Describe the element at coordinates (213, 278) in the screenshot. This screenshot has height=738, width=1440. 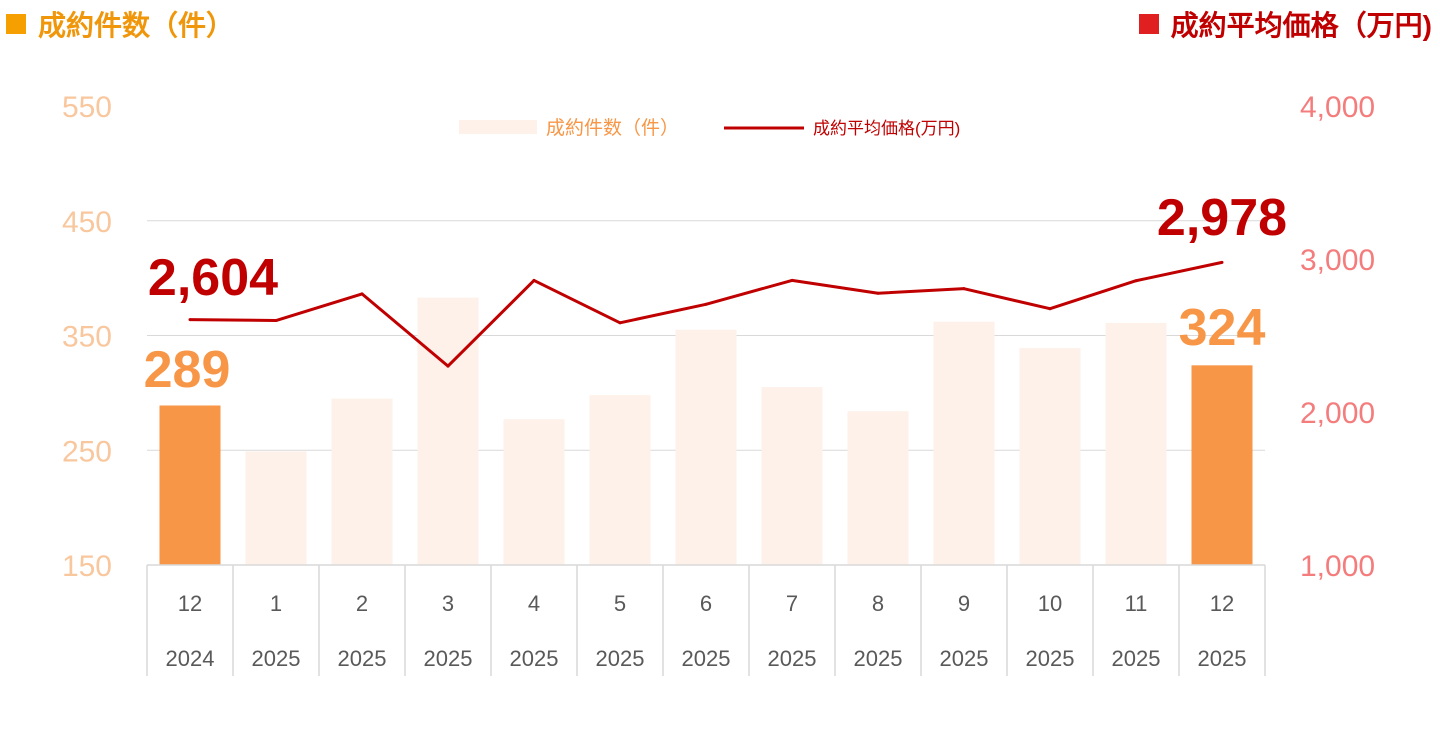
I see `data-label: 2,604` at that location.